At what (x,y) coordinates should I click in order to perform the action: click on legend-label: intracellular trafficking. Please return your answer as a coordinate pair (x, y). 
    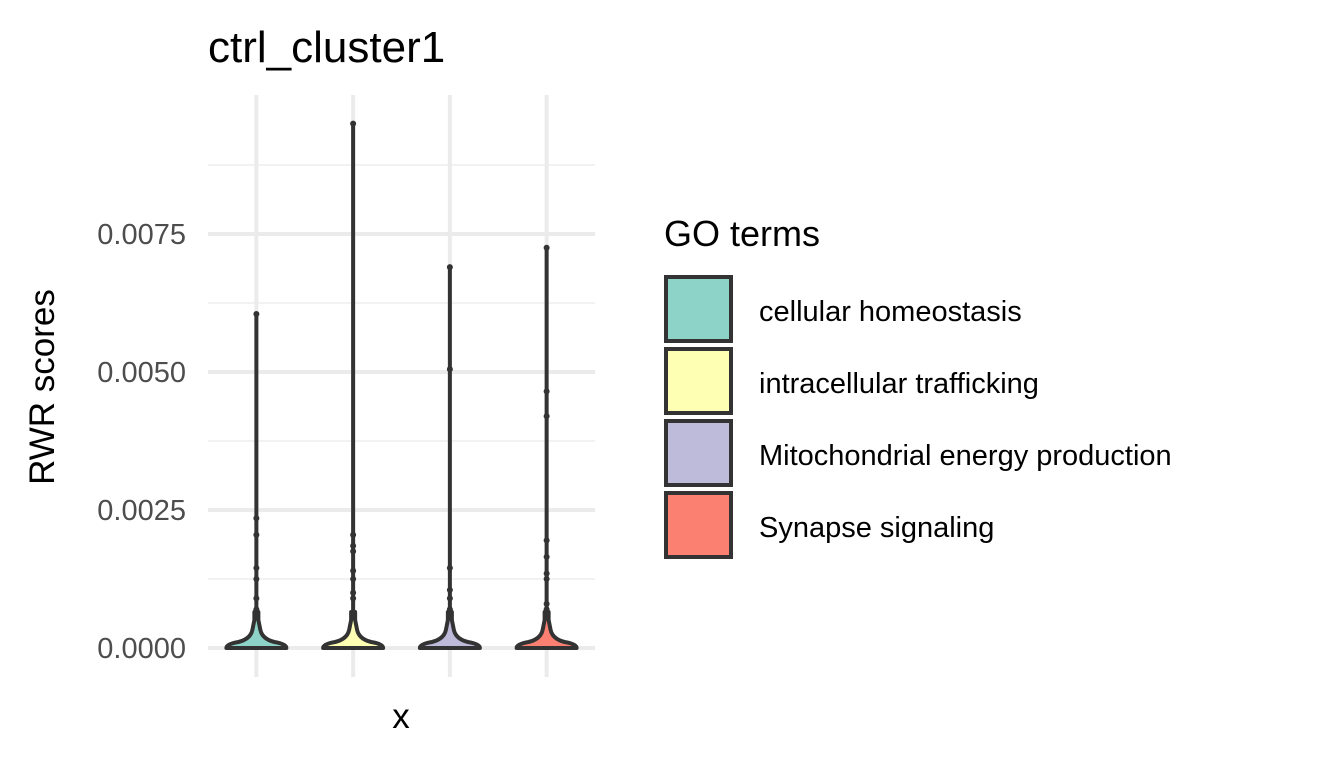
    Looking at the image, I should click on (899, 384).